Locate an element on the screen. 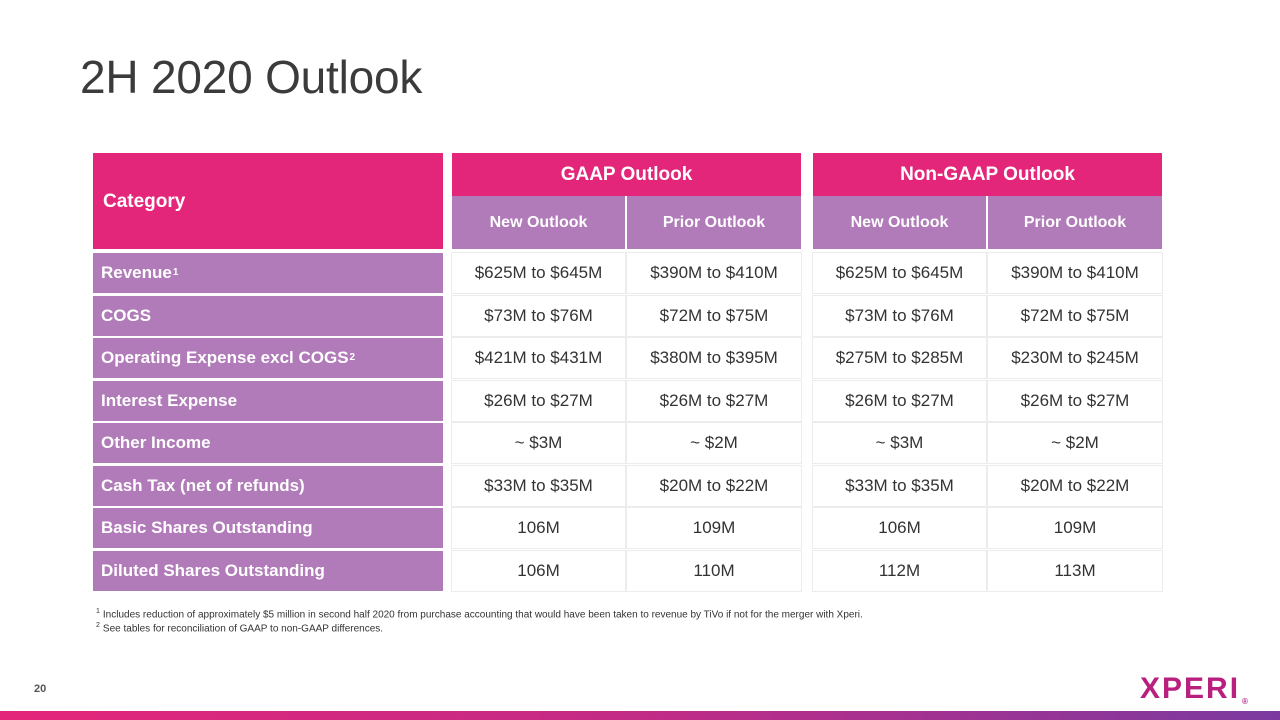  page-number: 20 is located at coordinates (40, 689).